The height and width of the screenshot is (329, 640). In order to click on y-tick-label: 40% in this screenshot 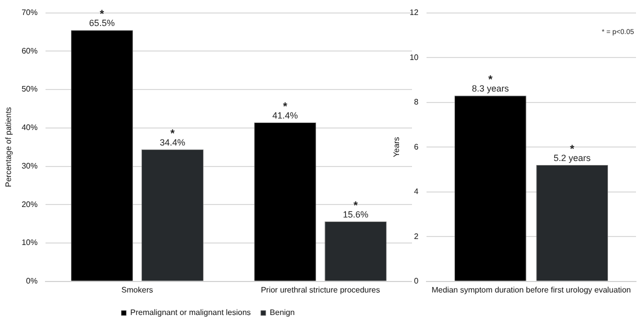, I will do `click(30, 127)`.